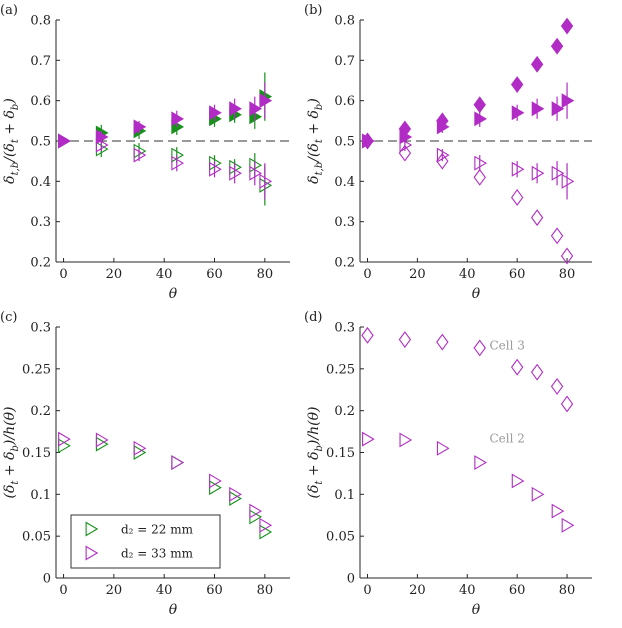  Describe the element at coordinates (165, 482) in the screenshot. I see `series-d2-33-mm` at that location.